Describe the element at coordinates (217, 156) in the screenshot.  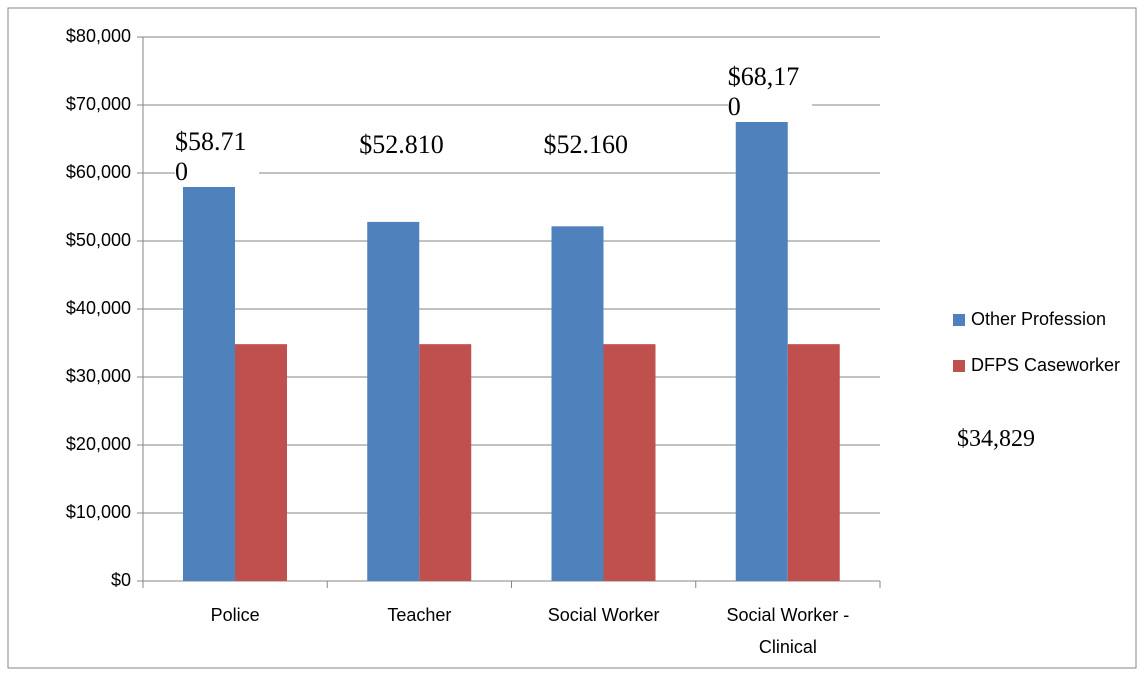
I see `value-label: $58.710` at that location.